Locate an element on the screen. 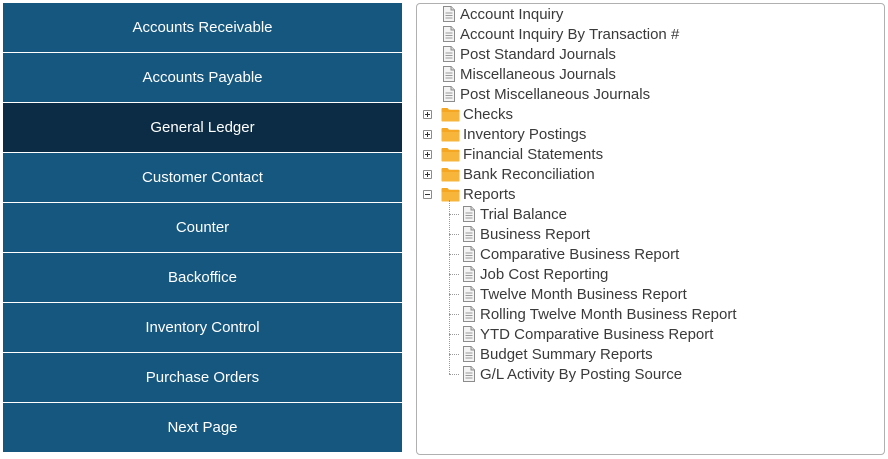  tree-item-post-standard-journals: Post Standard Journals is located at coordinates (528, 54).